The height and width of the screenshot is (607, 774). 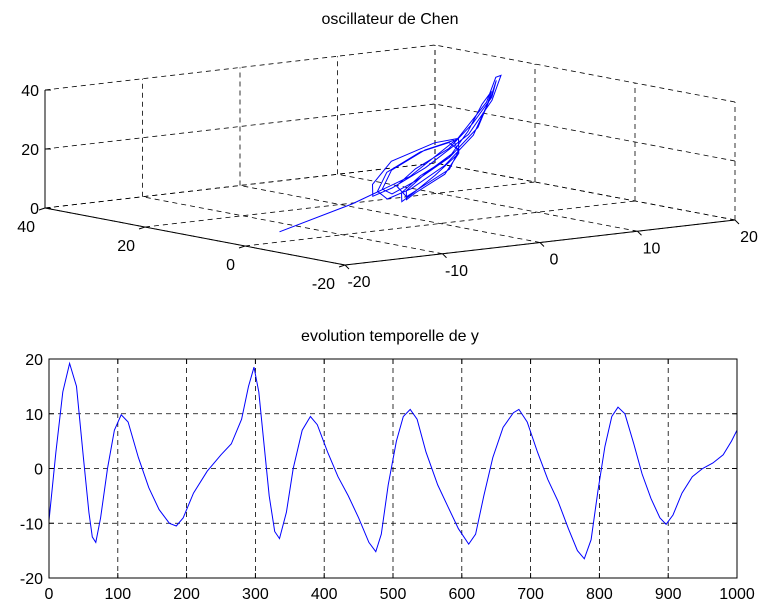 What do you see at coordinates (358, 282) in the screenshot?
I see `x-tick-label: -20` at bounding box center [358, 282].